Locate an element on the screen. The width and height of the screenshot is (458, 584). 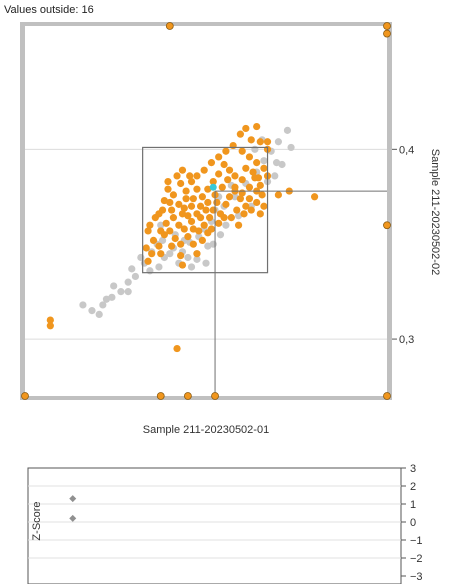
z-tick-label: −3 is located at coordinates (416, 577).